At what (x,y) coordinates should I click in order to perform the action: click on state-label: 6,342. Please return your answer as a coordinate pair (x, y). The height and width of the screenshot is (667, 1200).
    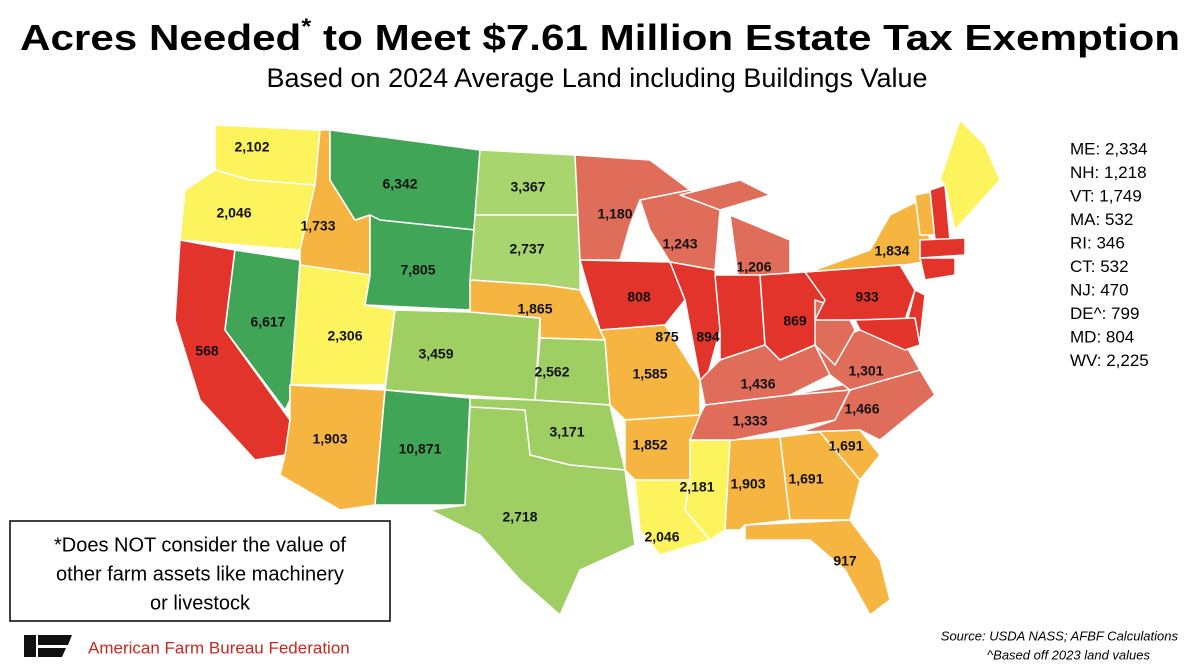
    Looking at the image, I should click on (399, 184).